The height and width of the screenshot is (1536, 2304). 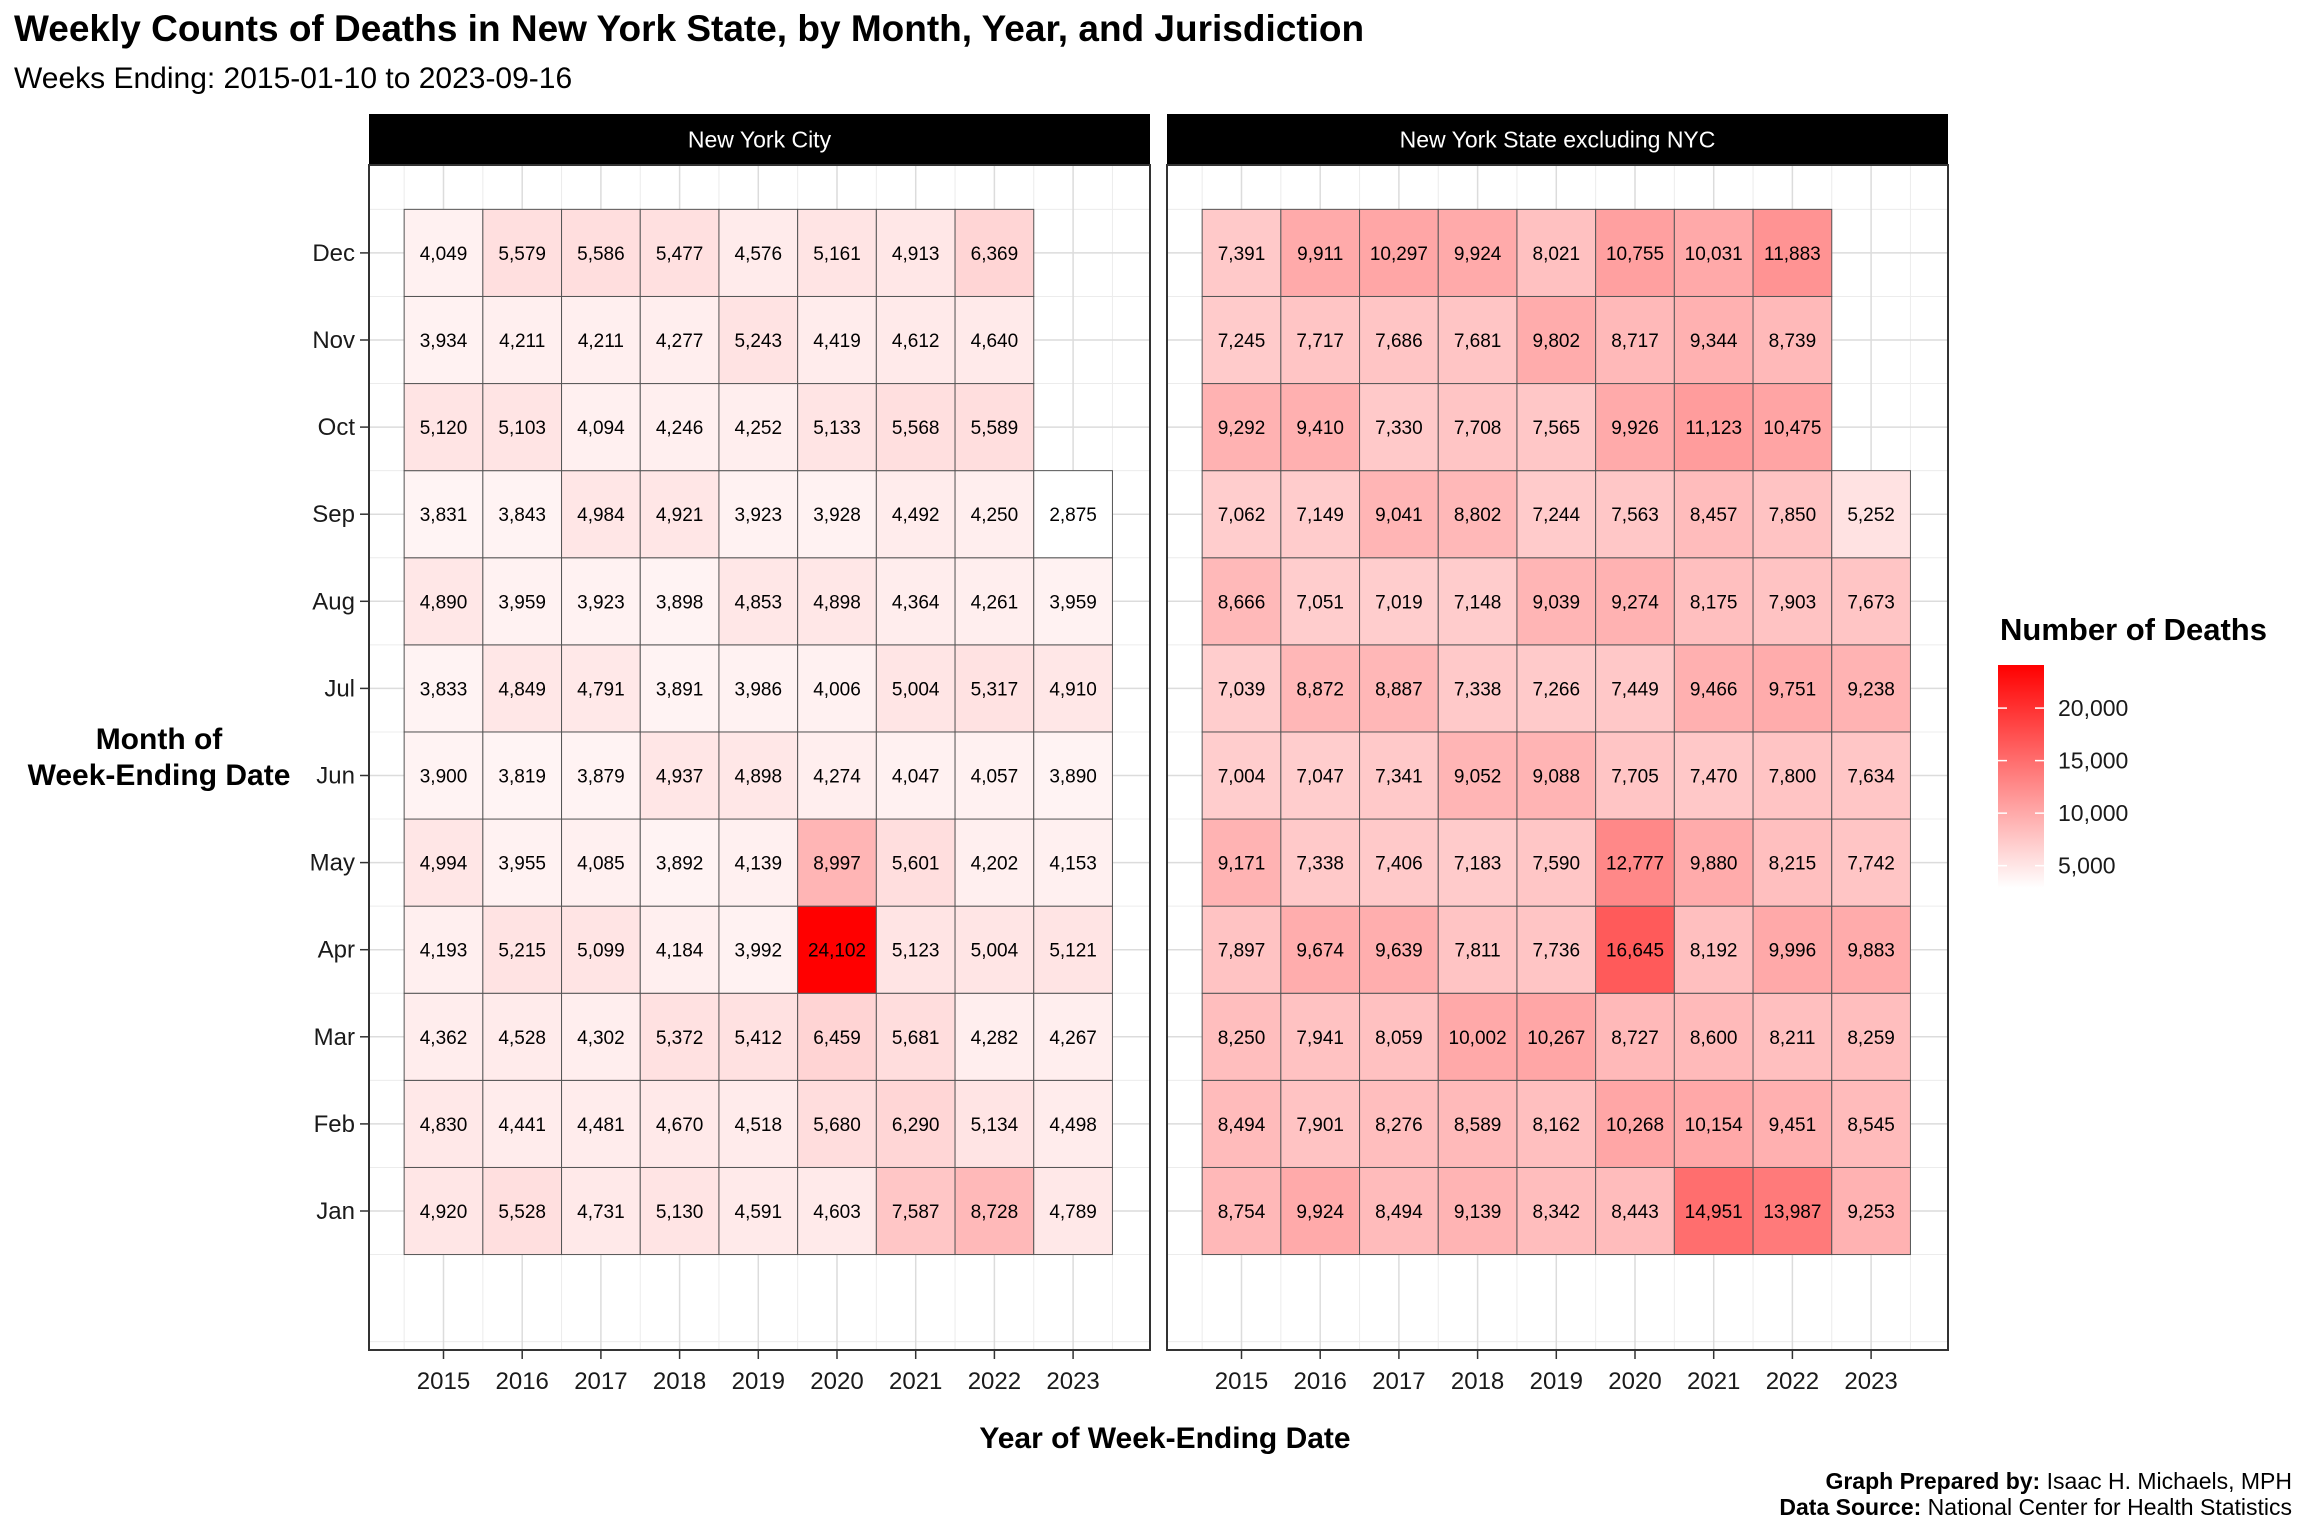 I want to click on panel-2-tile-label: 8,276, so click(x=1399, y=1125).